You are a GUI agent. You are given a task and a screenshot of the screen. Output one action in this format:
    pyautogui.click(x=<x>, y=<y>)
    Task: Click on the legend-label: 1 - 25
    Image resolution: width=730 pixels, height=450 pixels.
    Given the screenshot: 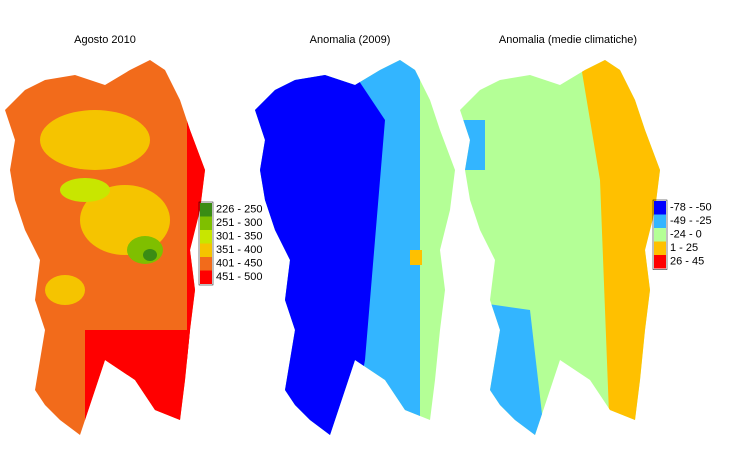 What is the action you would take?
    pyautogui.click(x=684, y=248)
    